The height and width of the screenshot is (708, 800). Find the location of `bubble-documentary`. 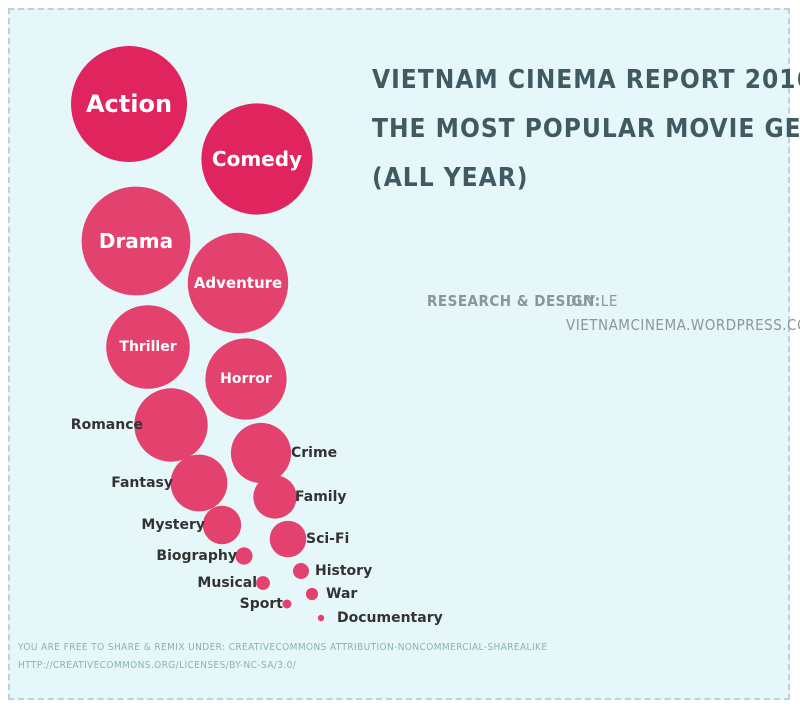

bubble-documentary is located at coordinates (321, 618).